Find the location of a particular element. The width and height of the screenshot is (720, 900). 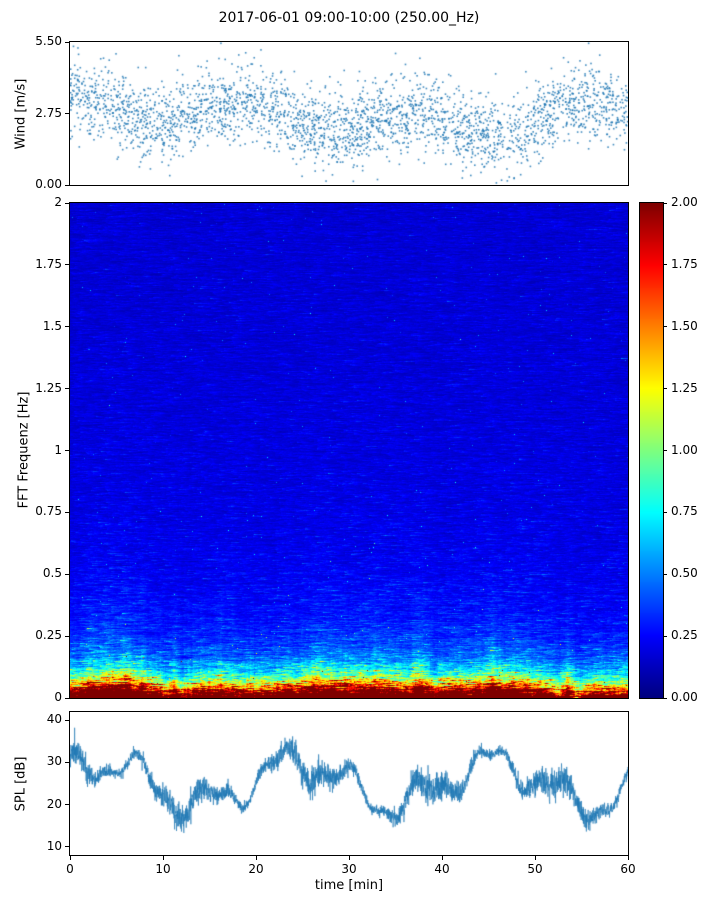

y-tick-label: 1.25 is located at coordinates (48, 387).